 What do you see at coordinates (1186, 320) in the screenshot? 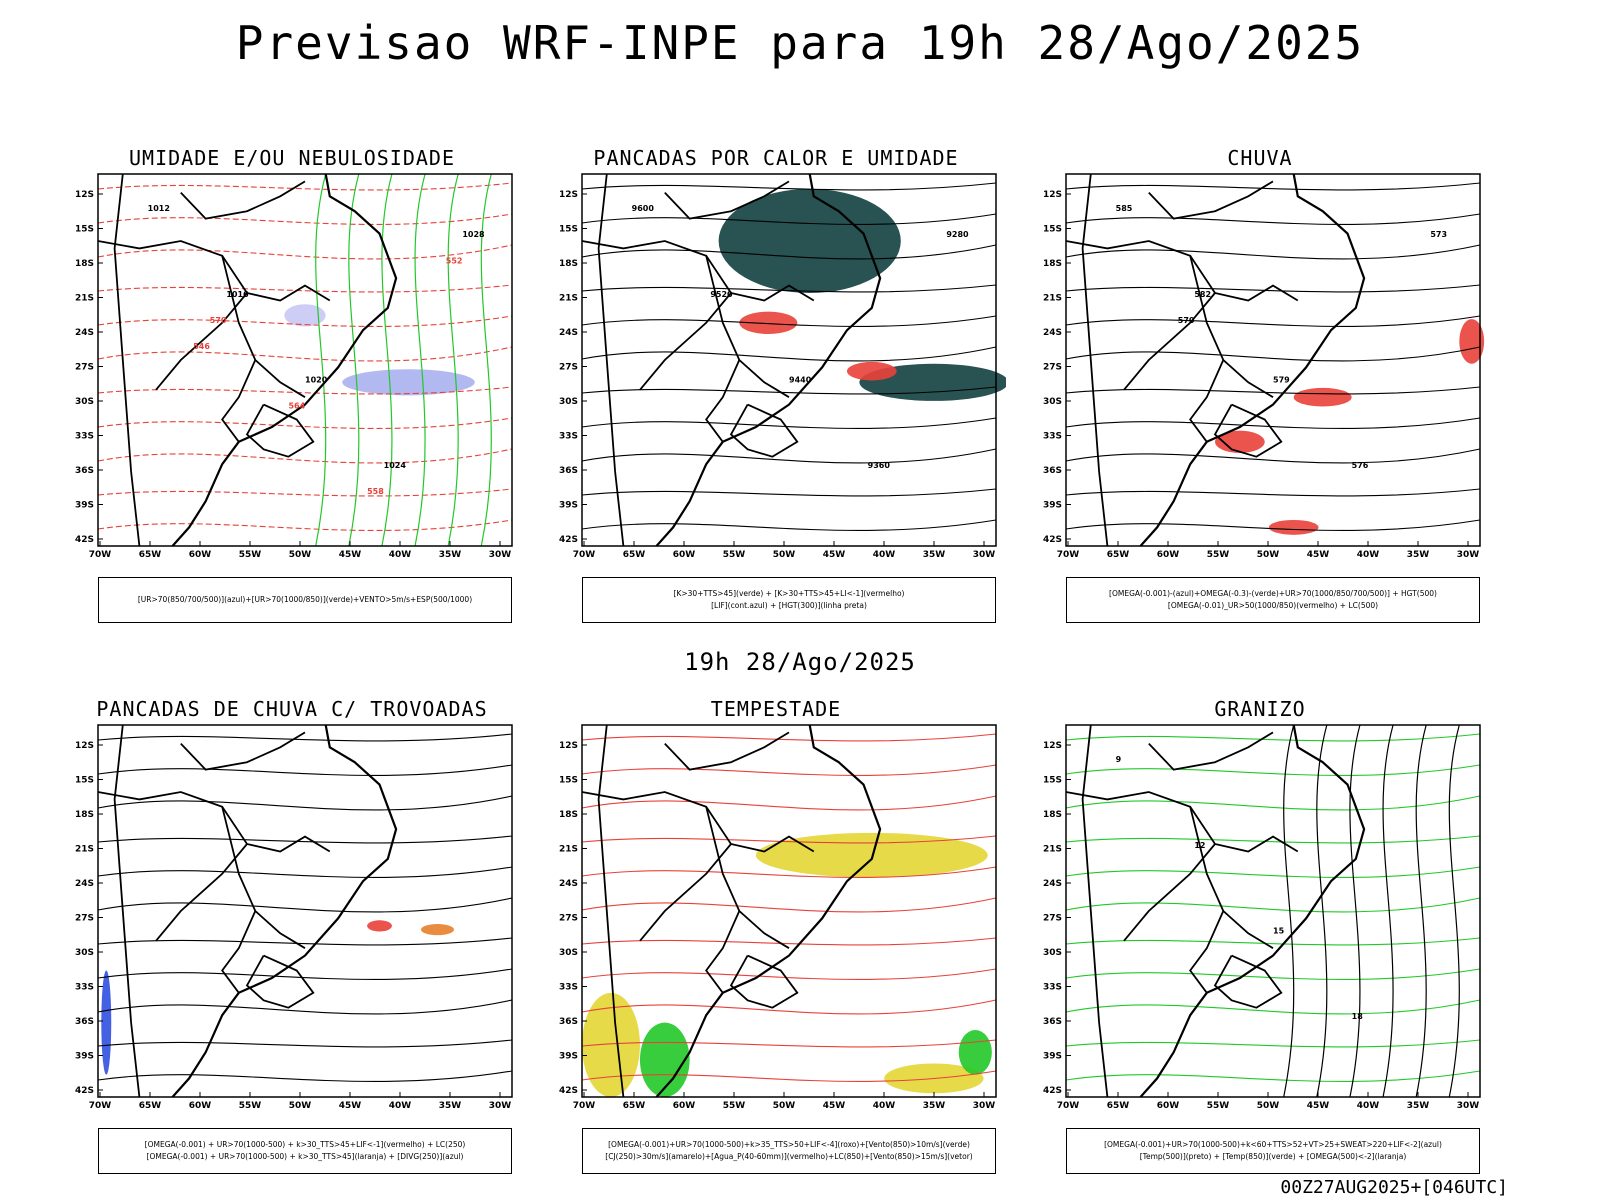
I see `contour-label: 570` at bounding box center [1186, 320].